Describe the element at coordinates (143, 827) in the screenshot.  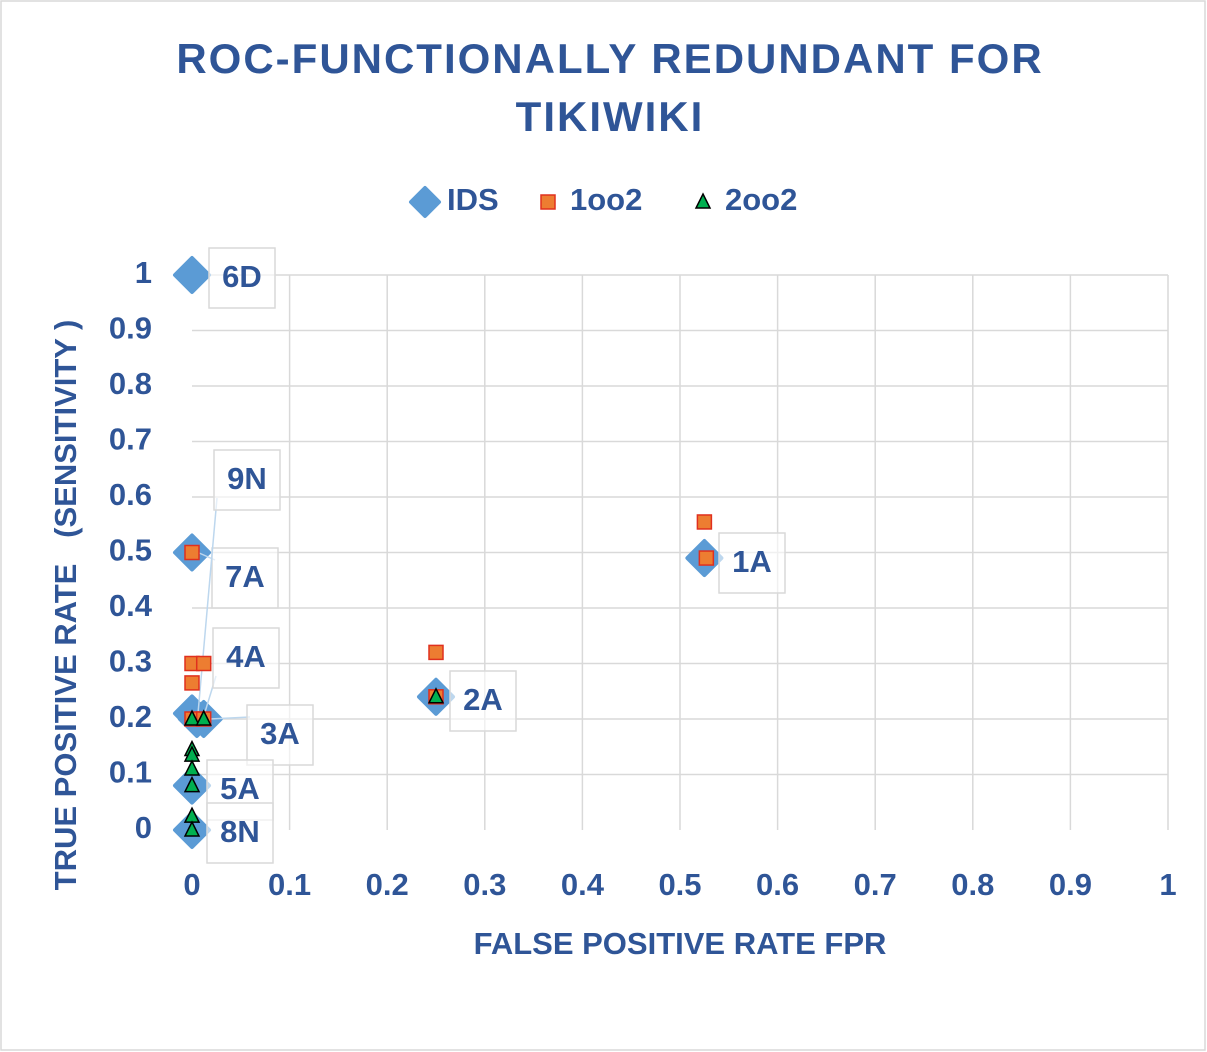
I see `y-tick-label: 0` at that location.